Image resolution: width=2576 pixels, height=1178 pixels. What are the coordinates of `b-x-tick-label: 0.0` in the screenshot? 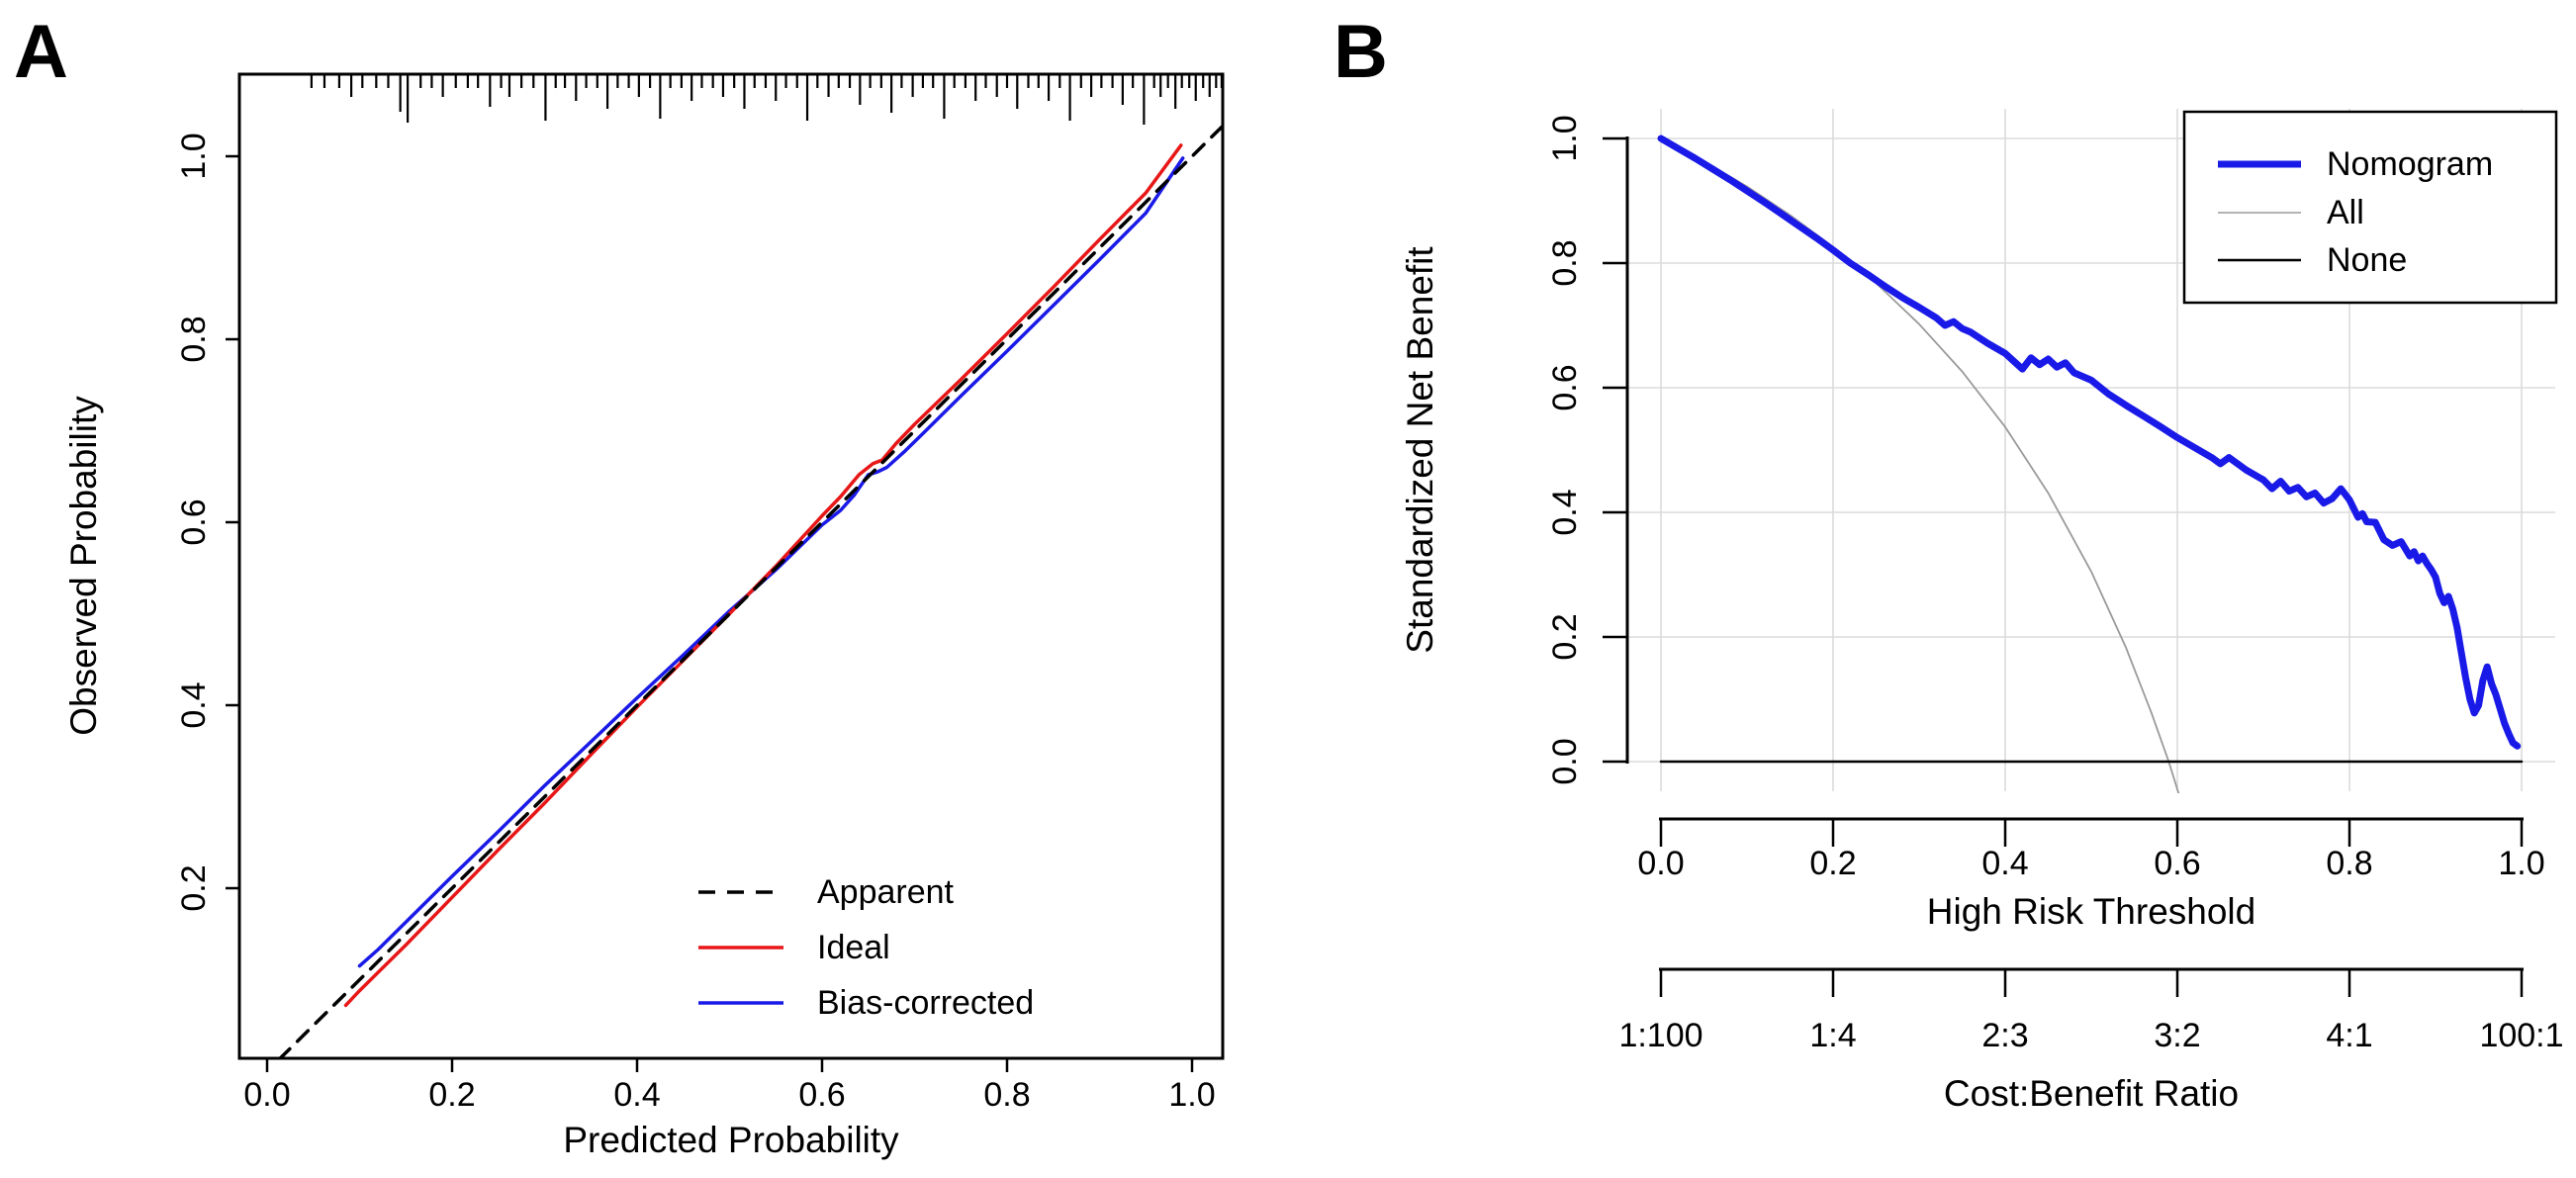 It's located at (1660, 863).